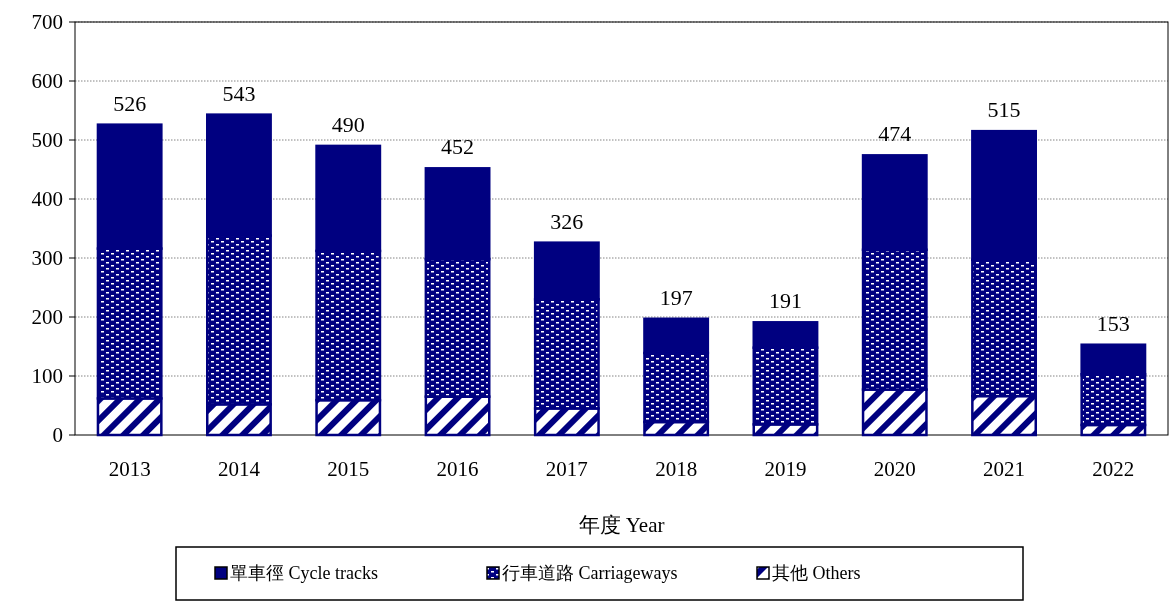  I want to click on total-label: 452, so click(458, 147).